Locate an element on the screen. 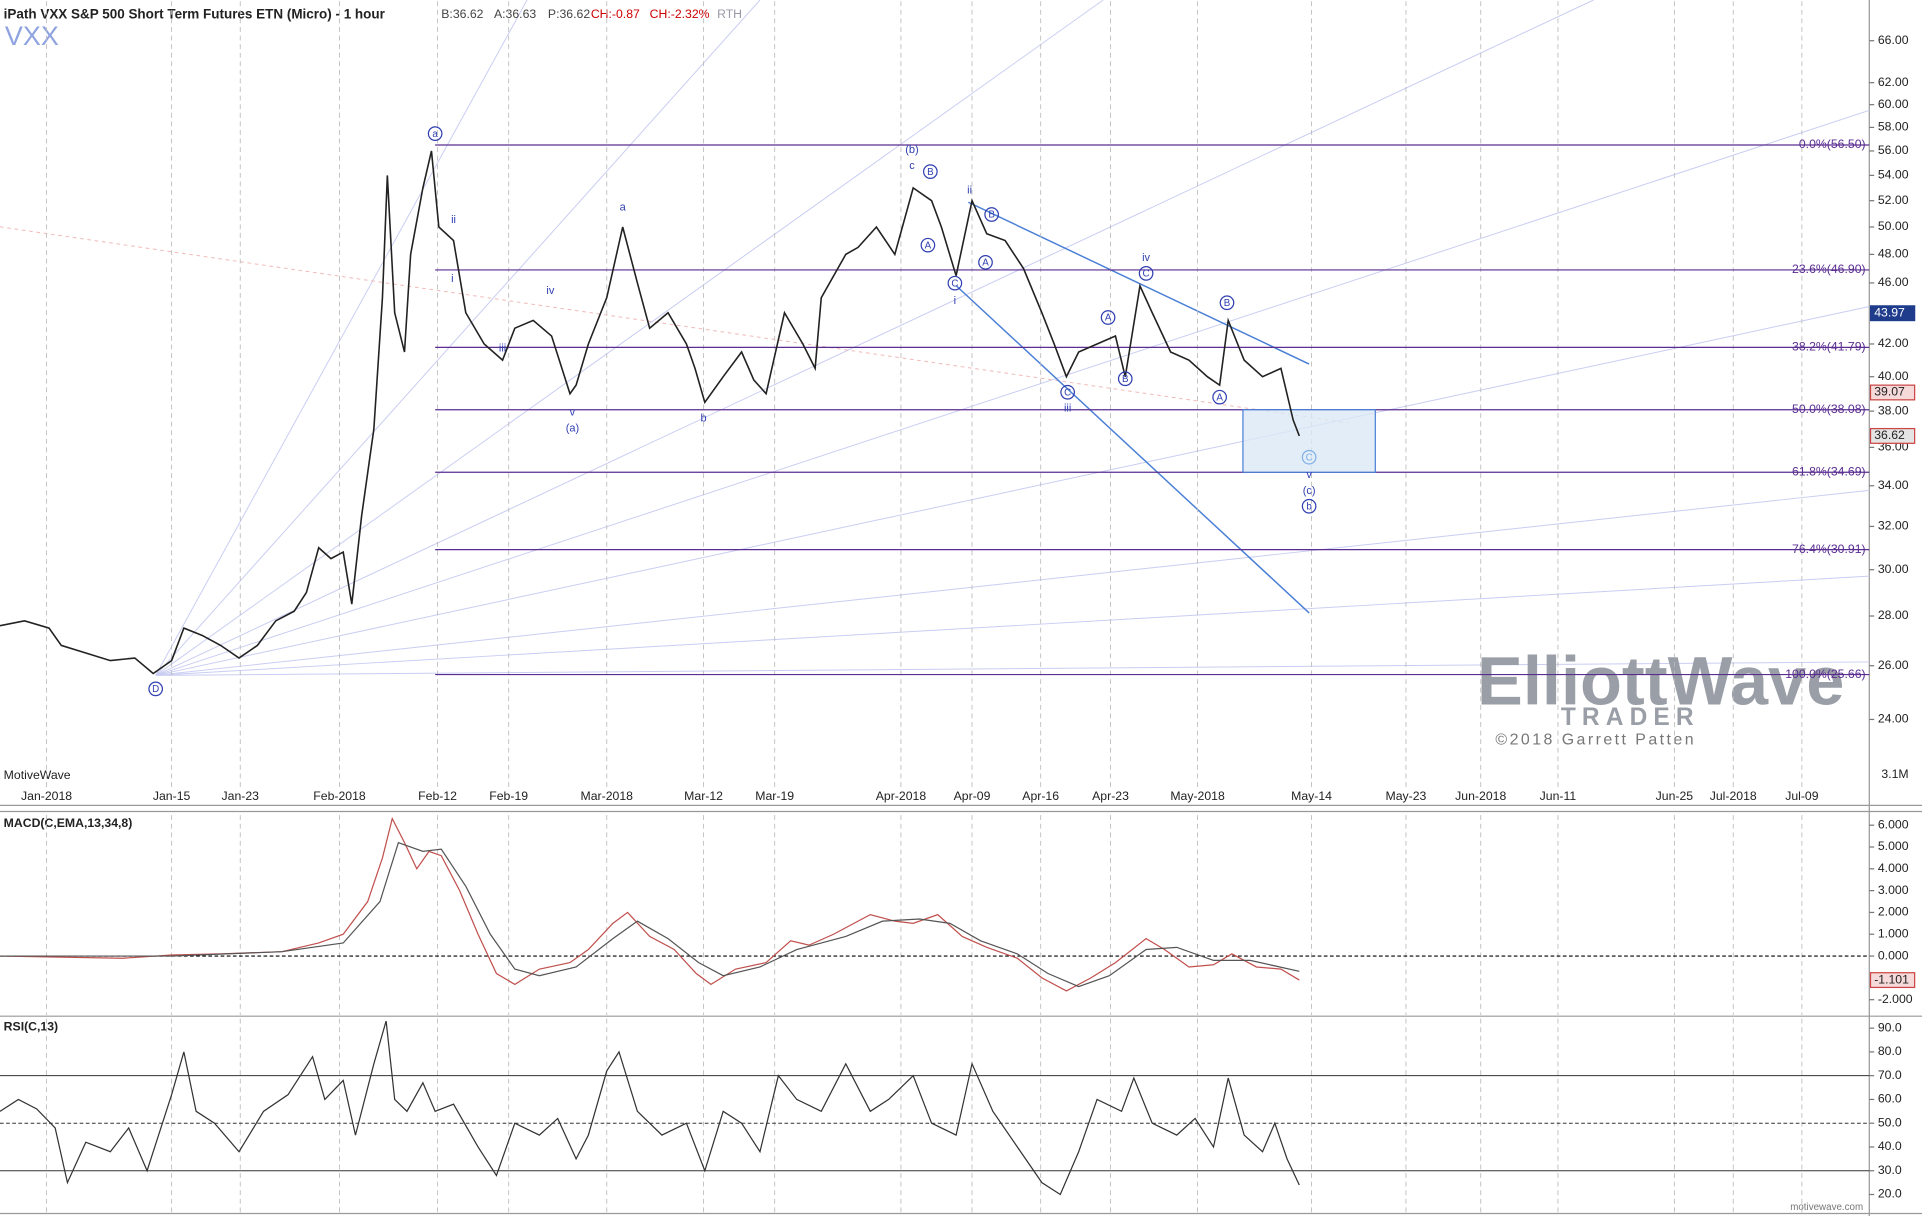 The image size is (1922, 1216). price-marker-label: 36.62 is located at coordinates (1889, 435).